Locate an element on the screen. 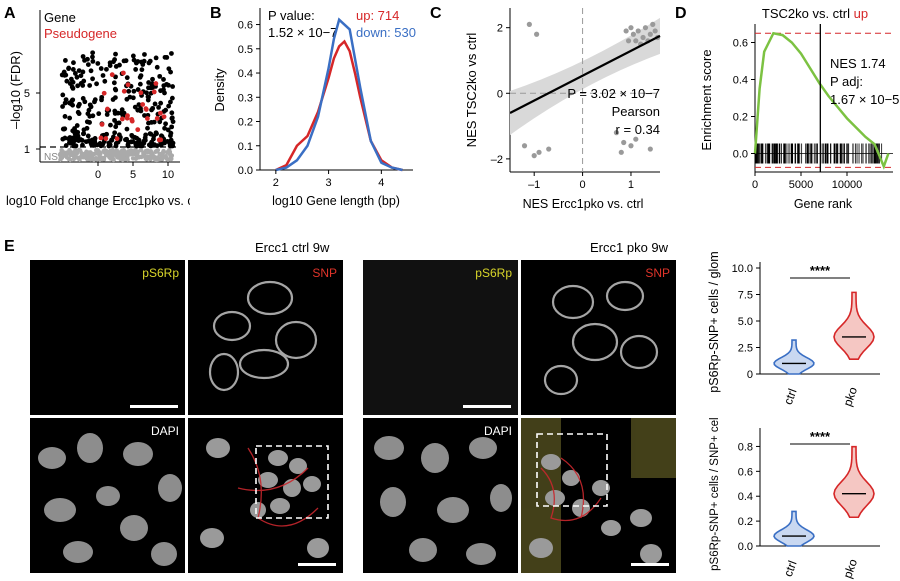 The height and width of the screenshot is (581, 900). pko-ps6rp-image: pS6Rp is located at coordinates (440, 337).